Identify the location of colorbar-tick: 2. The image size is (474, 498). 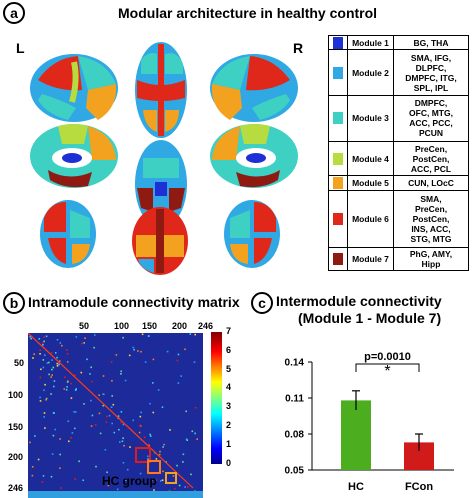
(229, 425).